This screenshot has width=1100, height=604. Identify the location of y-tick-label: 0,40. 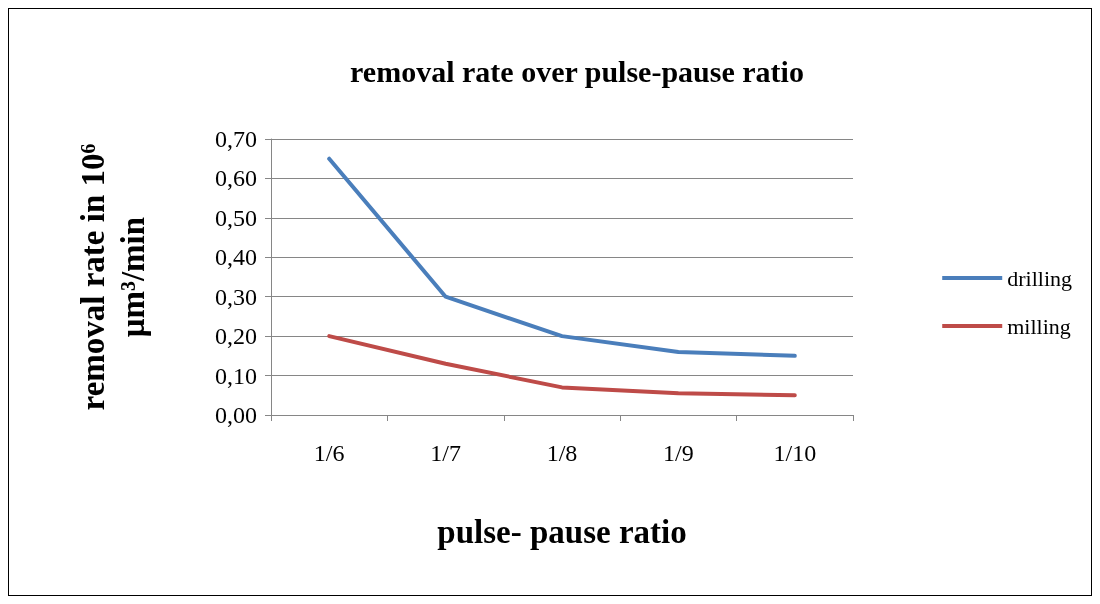
(236, 257).